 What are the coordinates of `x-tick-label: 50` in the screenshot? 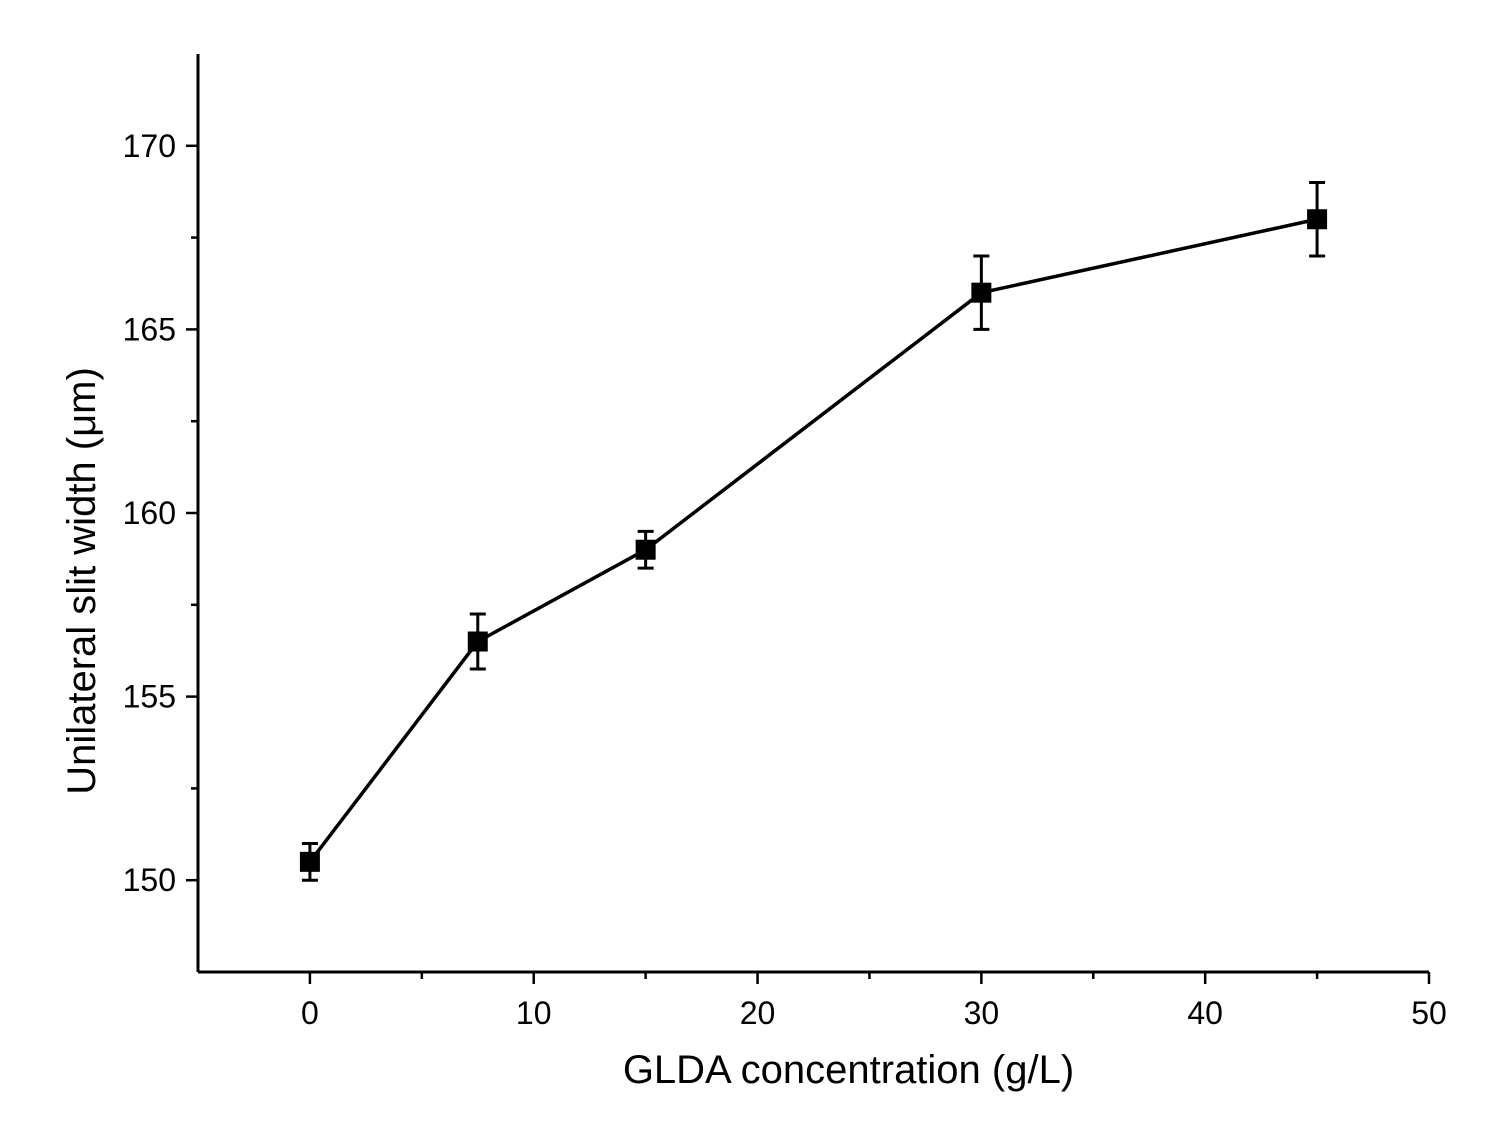 It's located at (1429, 1013).